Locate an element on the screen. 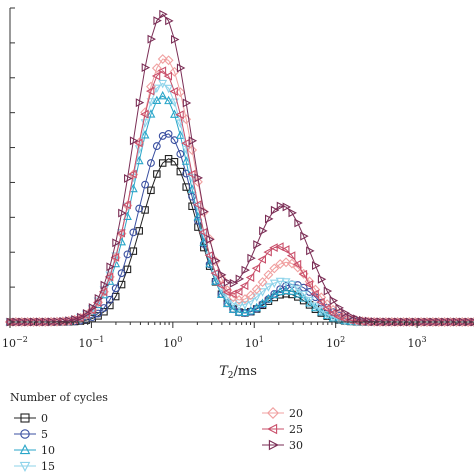 The height and width of the screenshot is (474, 474). x-tick-label-exp: 0 is located at coordinates (179, 339).